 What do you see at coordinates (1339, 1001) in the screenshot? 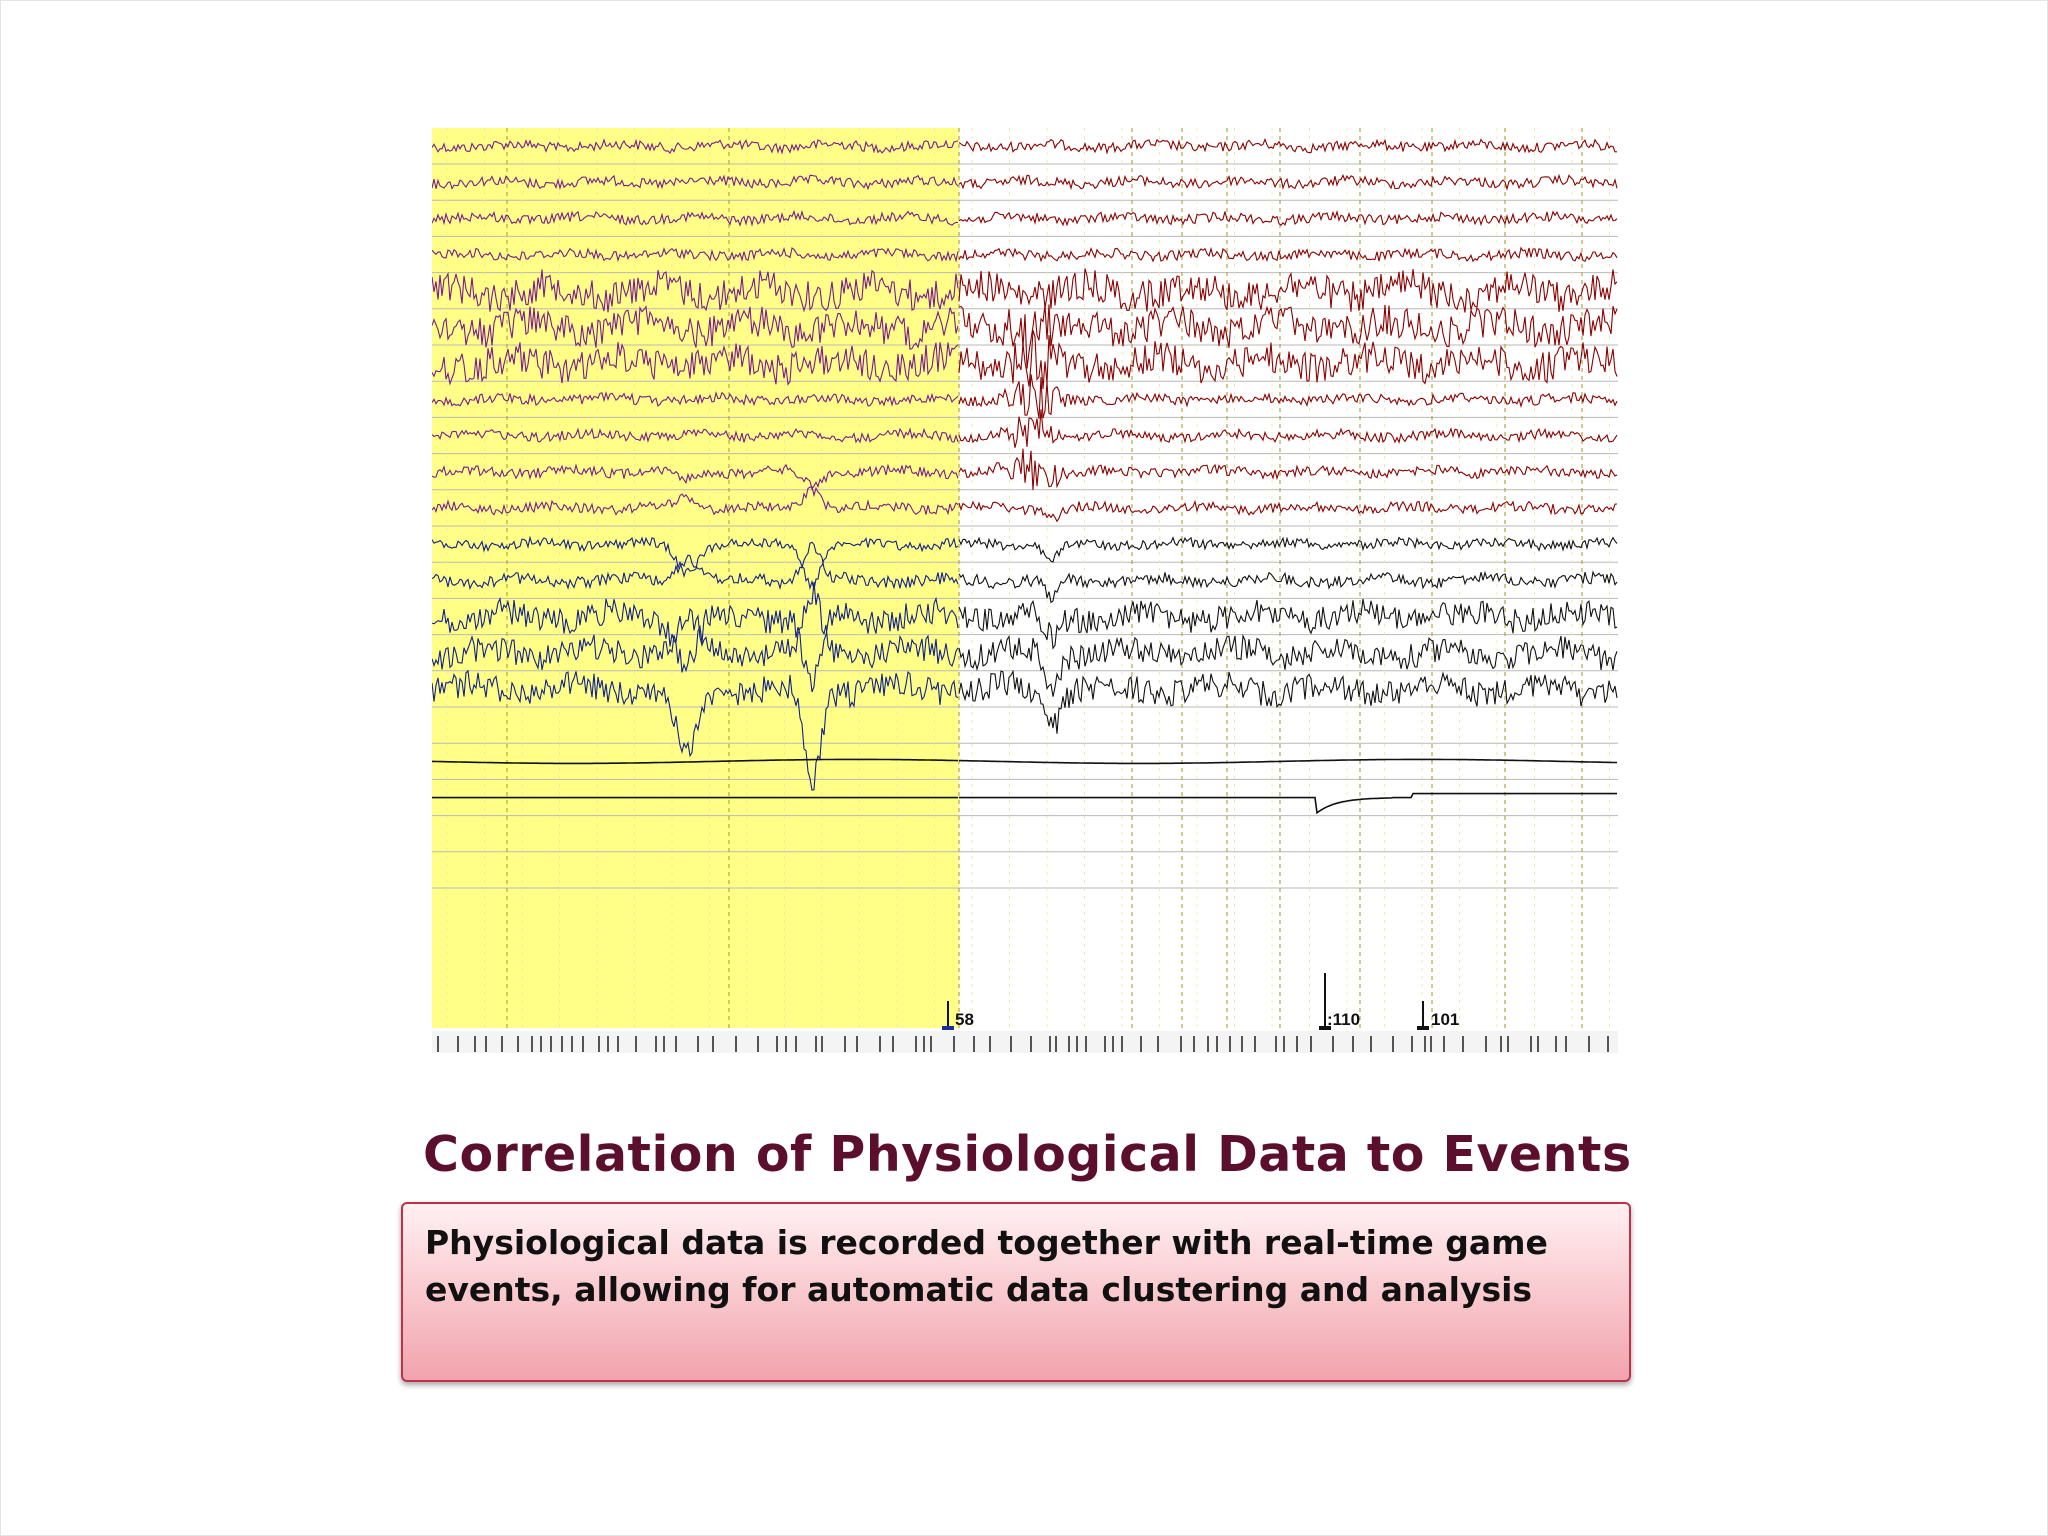
I see `event-marker-110: :110` at bounding box center [1339, 1001].